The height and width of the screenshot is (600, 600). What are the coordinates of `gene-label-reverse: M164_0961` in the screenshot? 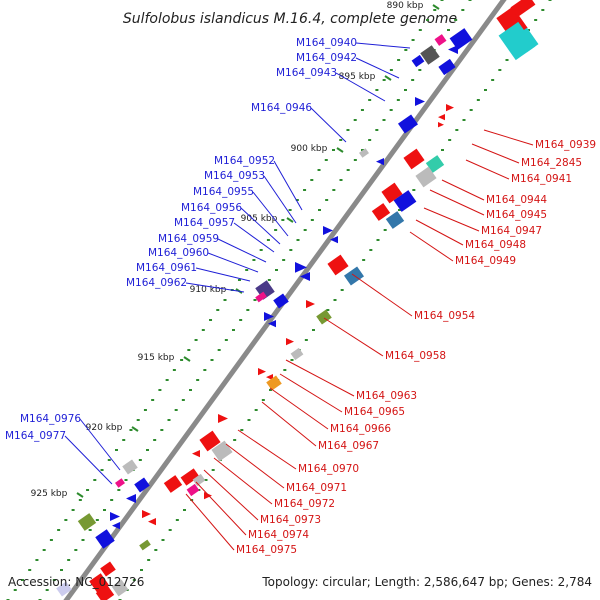 It's located at (166, 268).